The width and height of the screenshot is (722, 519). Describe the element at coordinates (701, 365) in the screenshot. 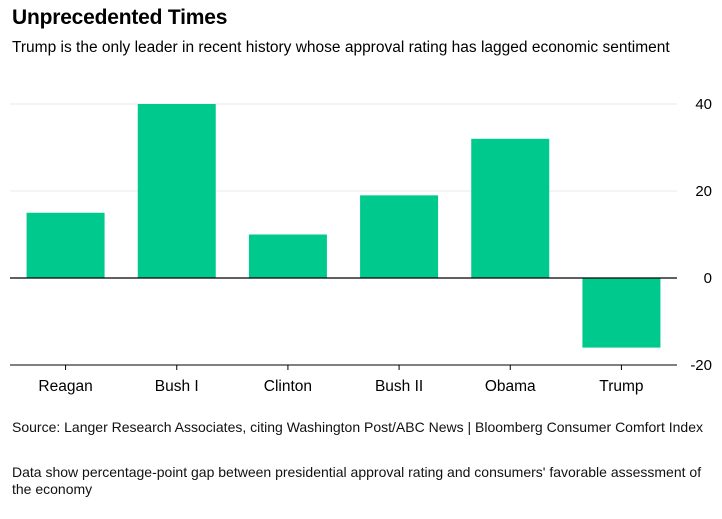

I see `y-tick-label: -20` at that location.